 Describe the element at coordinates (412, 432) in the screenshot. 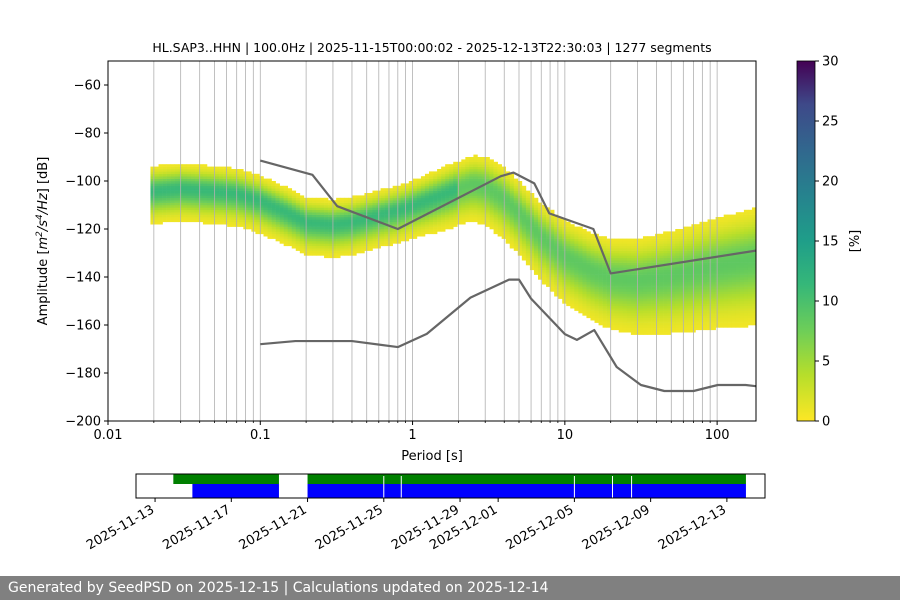

I see `x-axis: 0.01 0.1 1 10 100` at that location.